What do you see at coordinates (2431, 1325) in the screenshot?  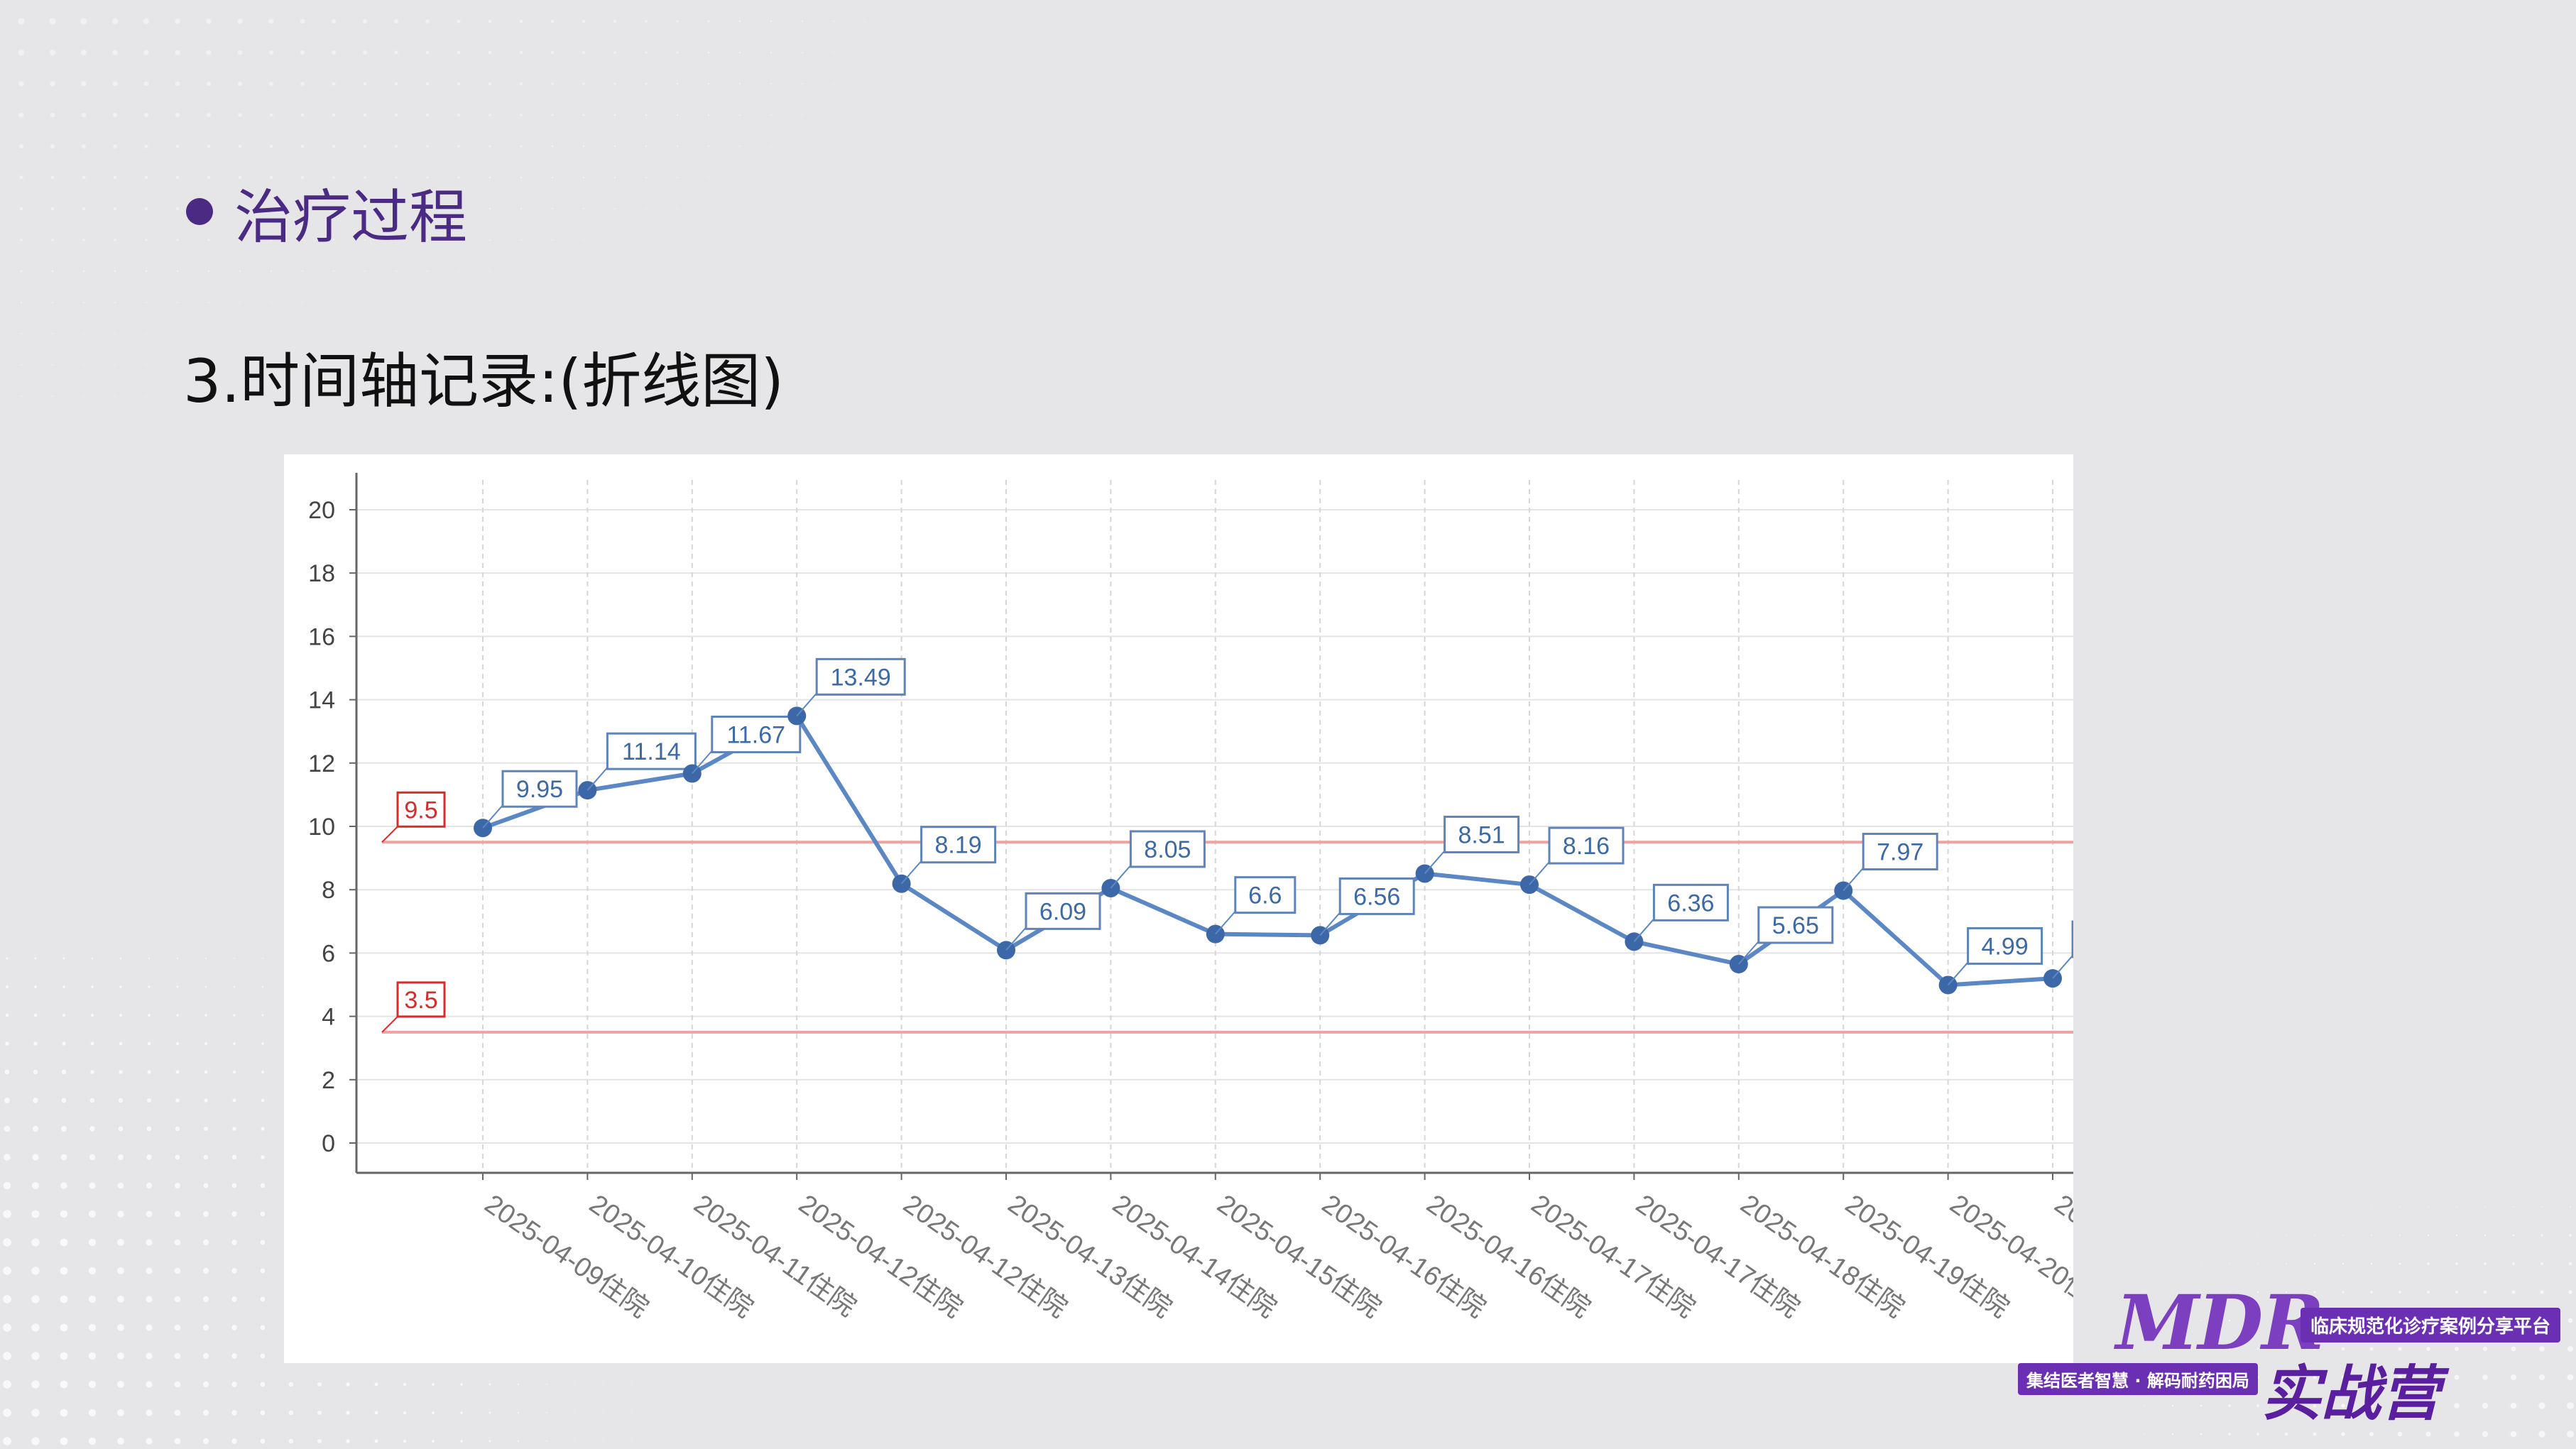 I see `logo-tagline: 临床规范化诊疗案例分享平台` at bounding box center [2431, 1325].